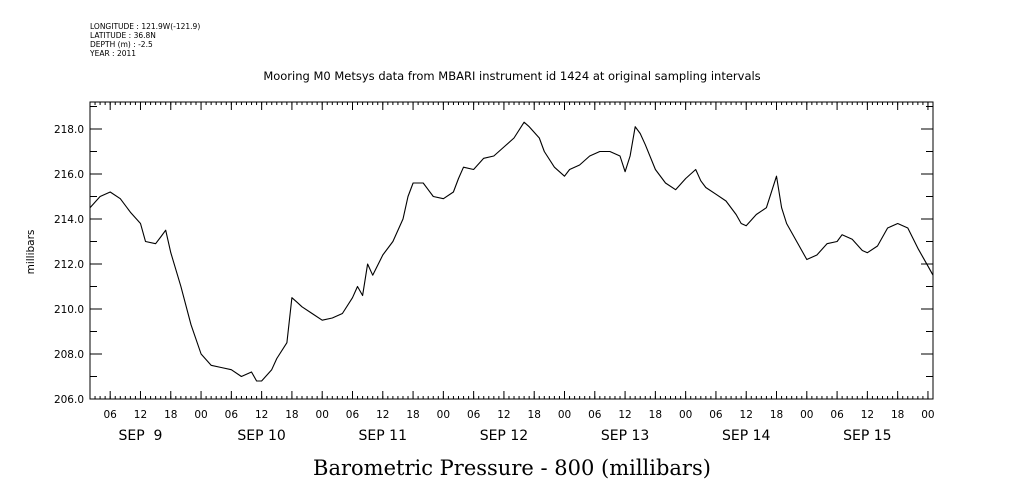  What do you see at coordinates (31, 252) in the screenshot?
I see `y-axis-label: millibars` at bounding box center [31, 252].